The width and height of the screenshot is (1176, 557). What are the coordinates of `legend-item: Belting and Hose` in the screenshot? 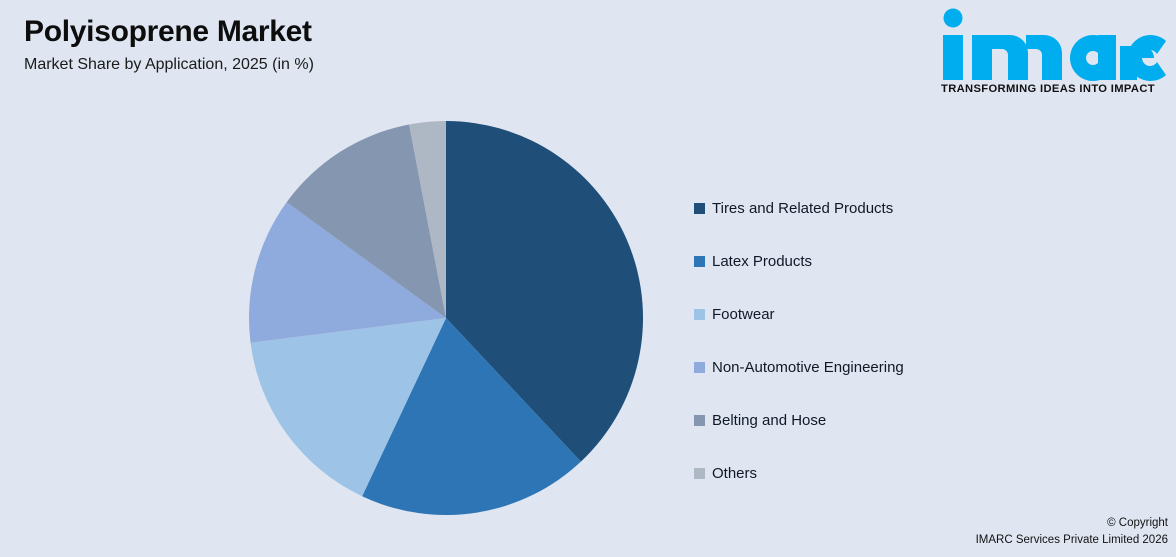 It's located at (909, 420).